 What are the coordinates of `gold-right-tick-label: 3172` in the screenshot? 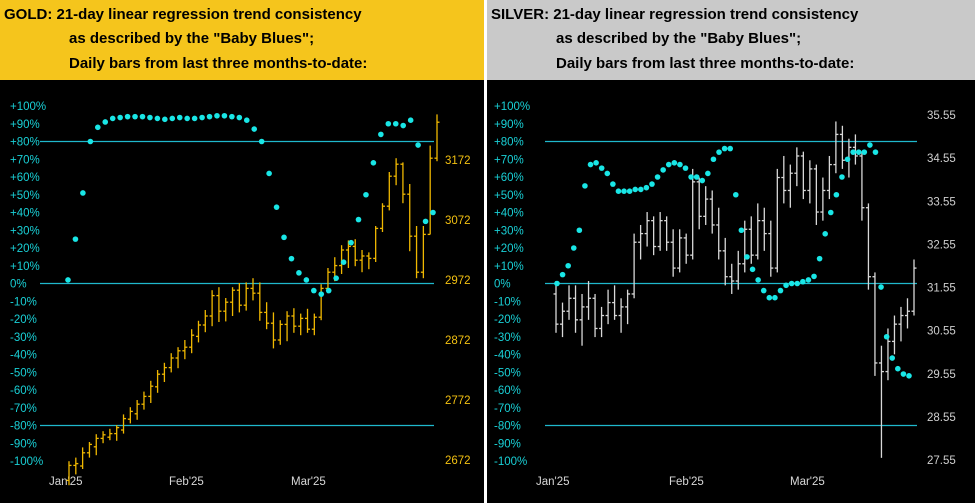 It's located at (458, 161).